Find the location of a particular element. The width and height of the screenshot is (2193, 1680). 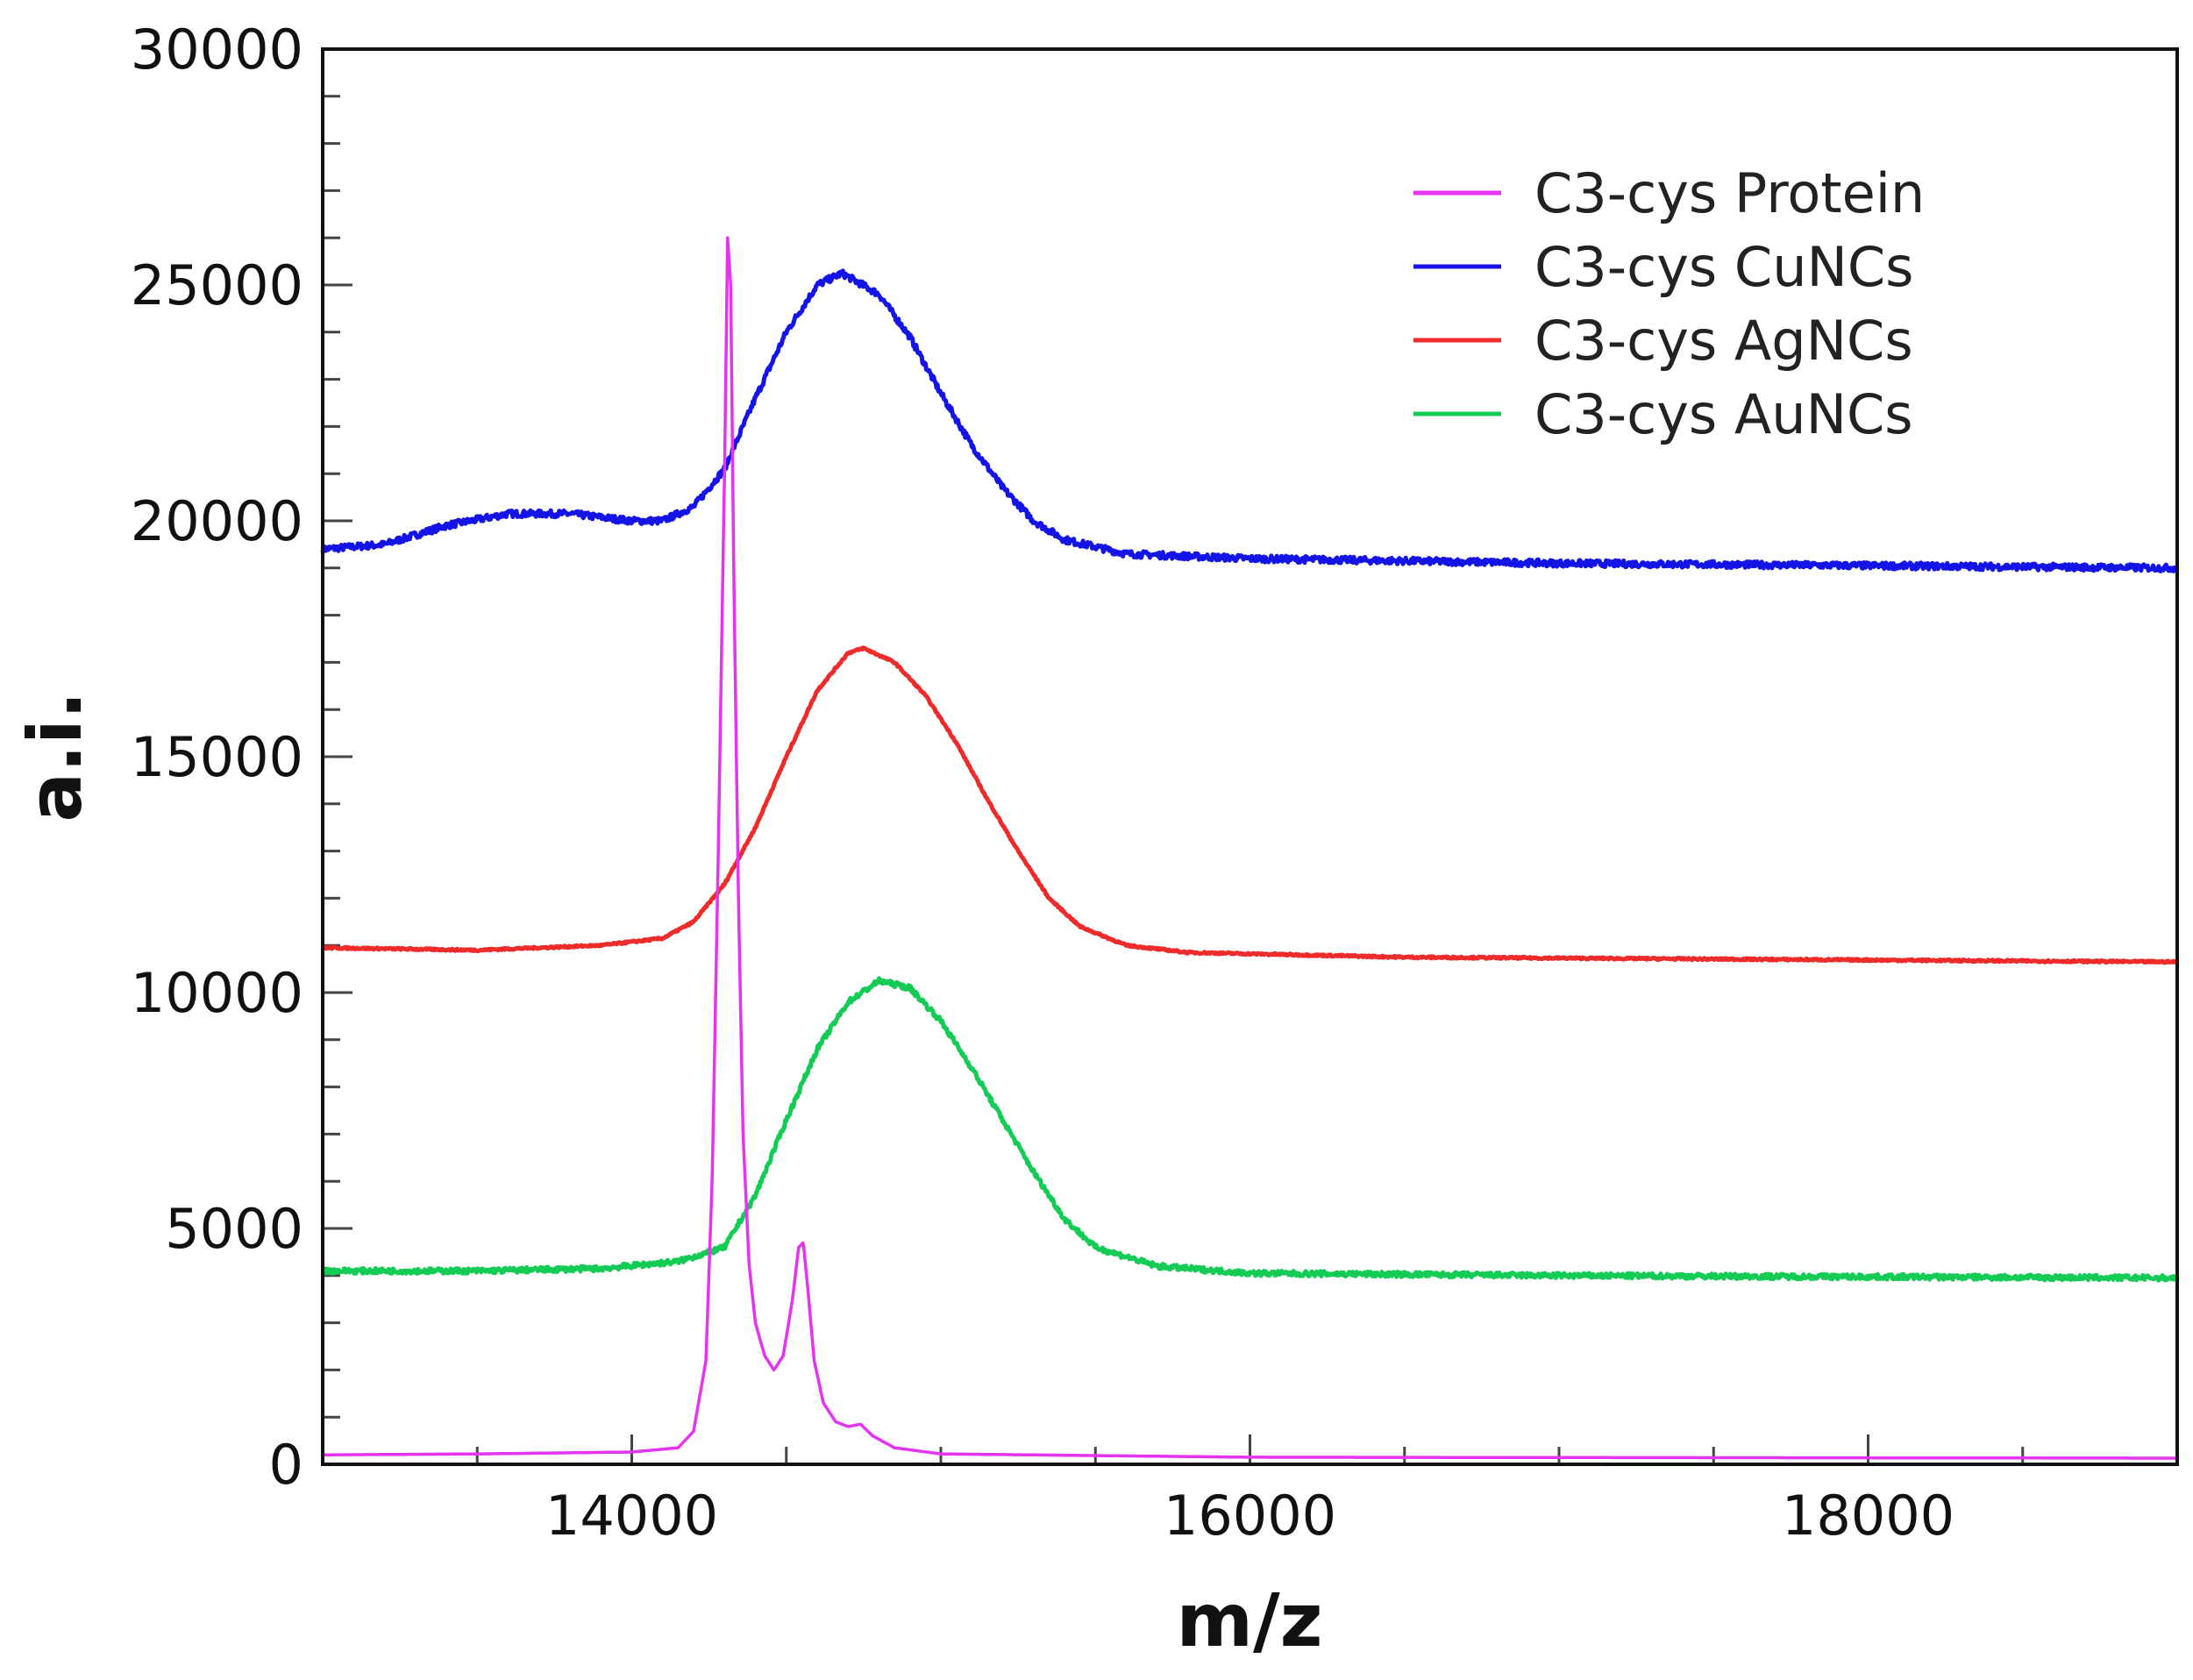

x-tick-label: 18000 is located at coordinates (1868, 1516).